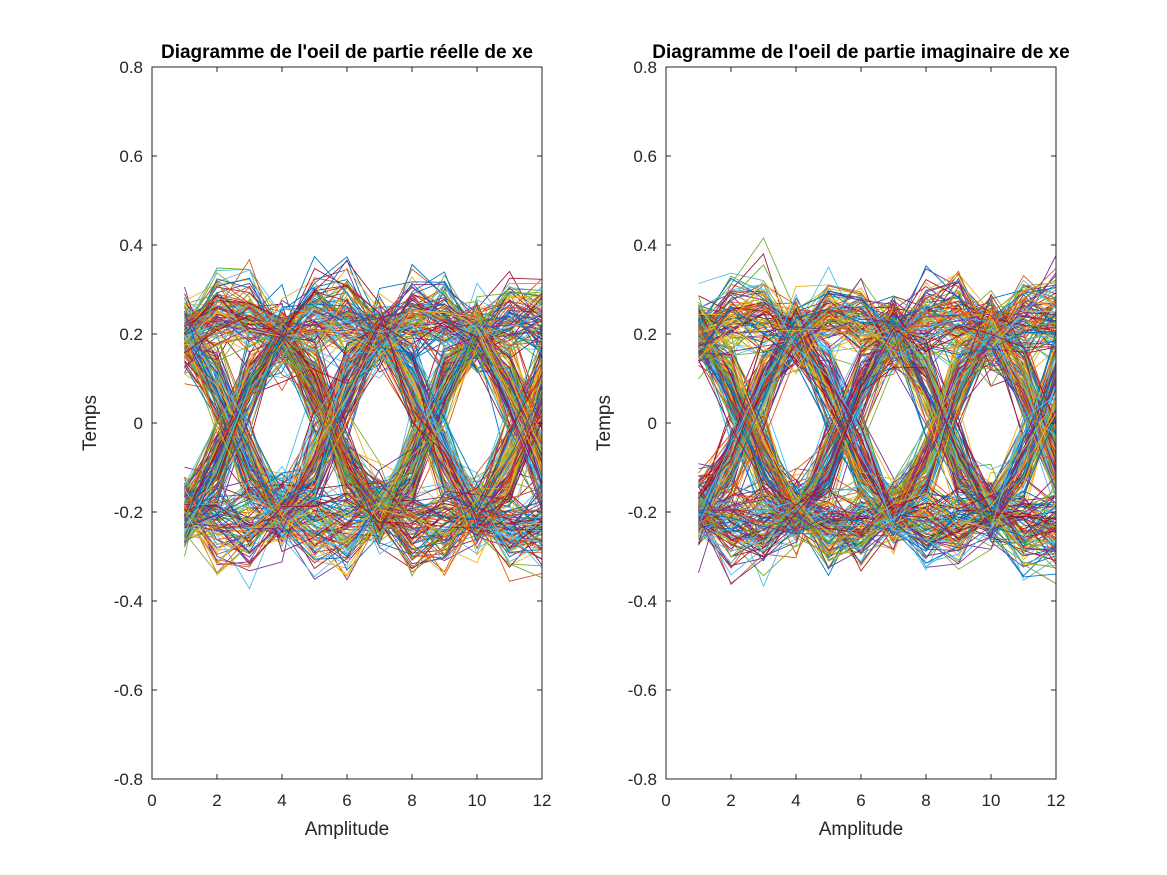 The width and height of the screenshot is (1167, 875). What do you see at coordinates (90, 423) in the screenshot?
I see `y-axis-label: Temps` at bounding box center [90, 423].